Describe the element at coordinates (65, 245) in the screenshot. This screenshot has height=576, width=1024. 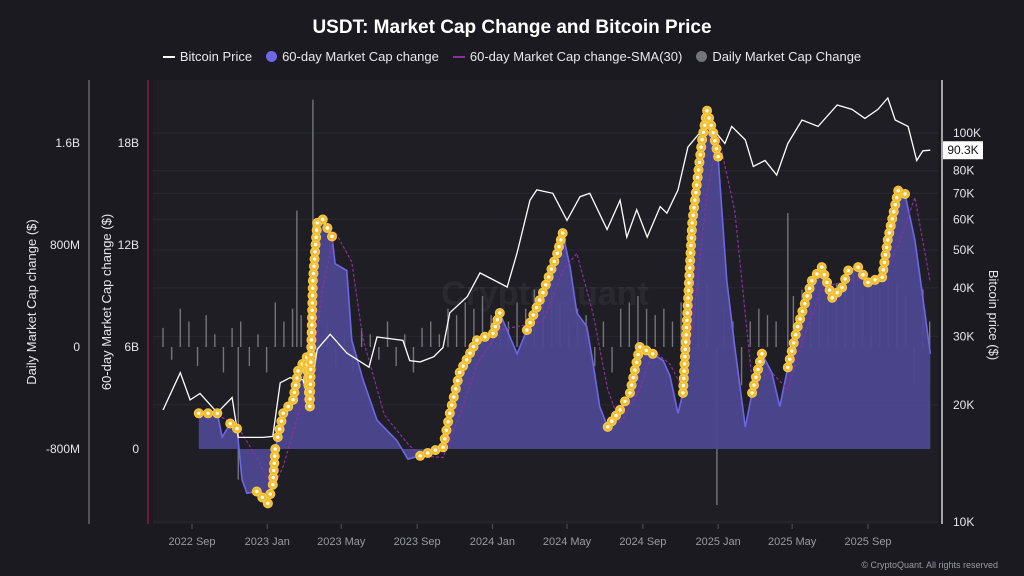
I see `daily-axis-tick: 800M` at that location.